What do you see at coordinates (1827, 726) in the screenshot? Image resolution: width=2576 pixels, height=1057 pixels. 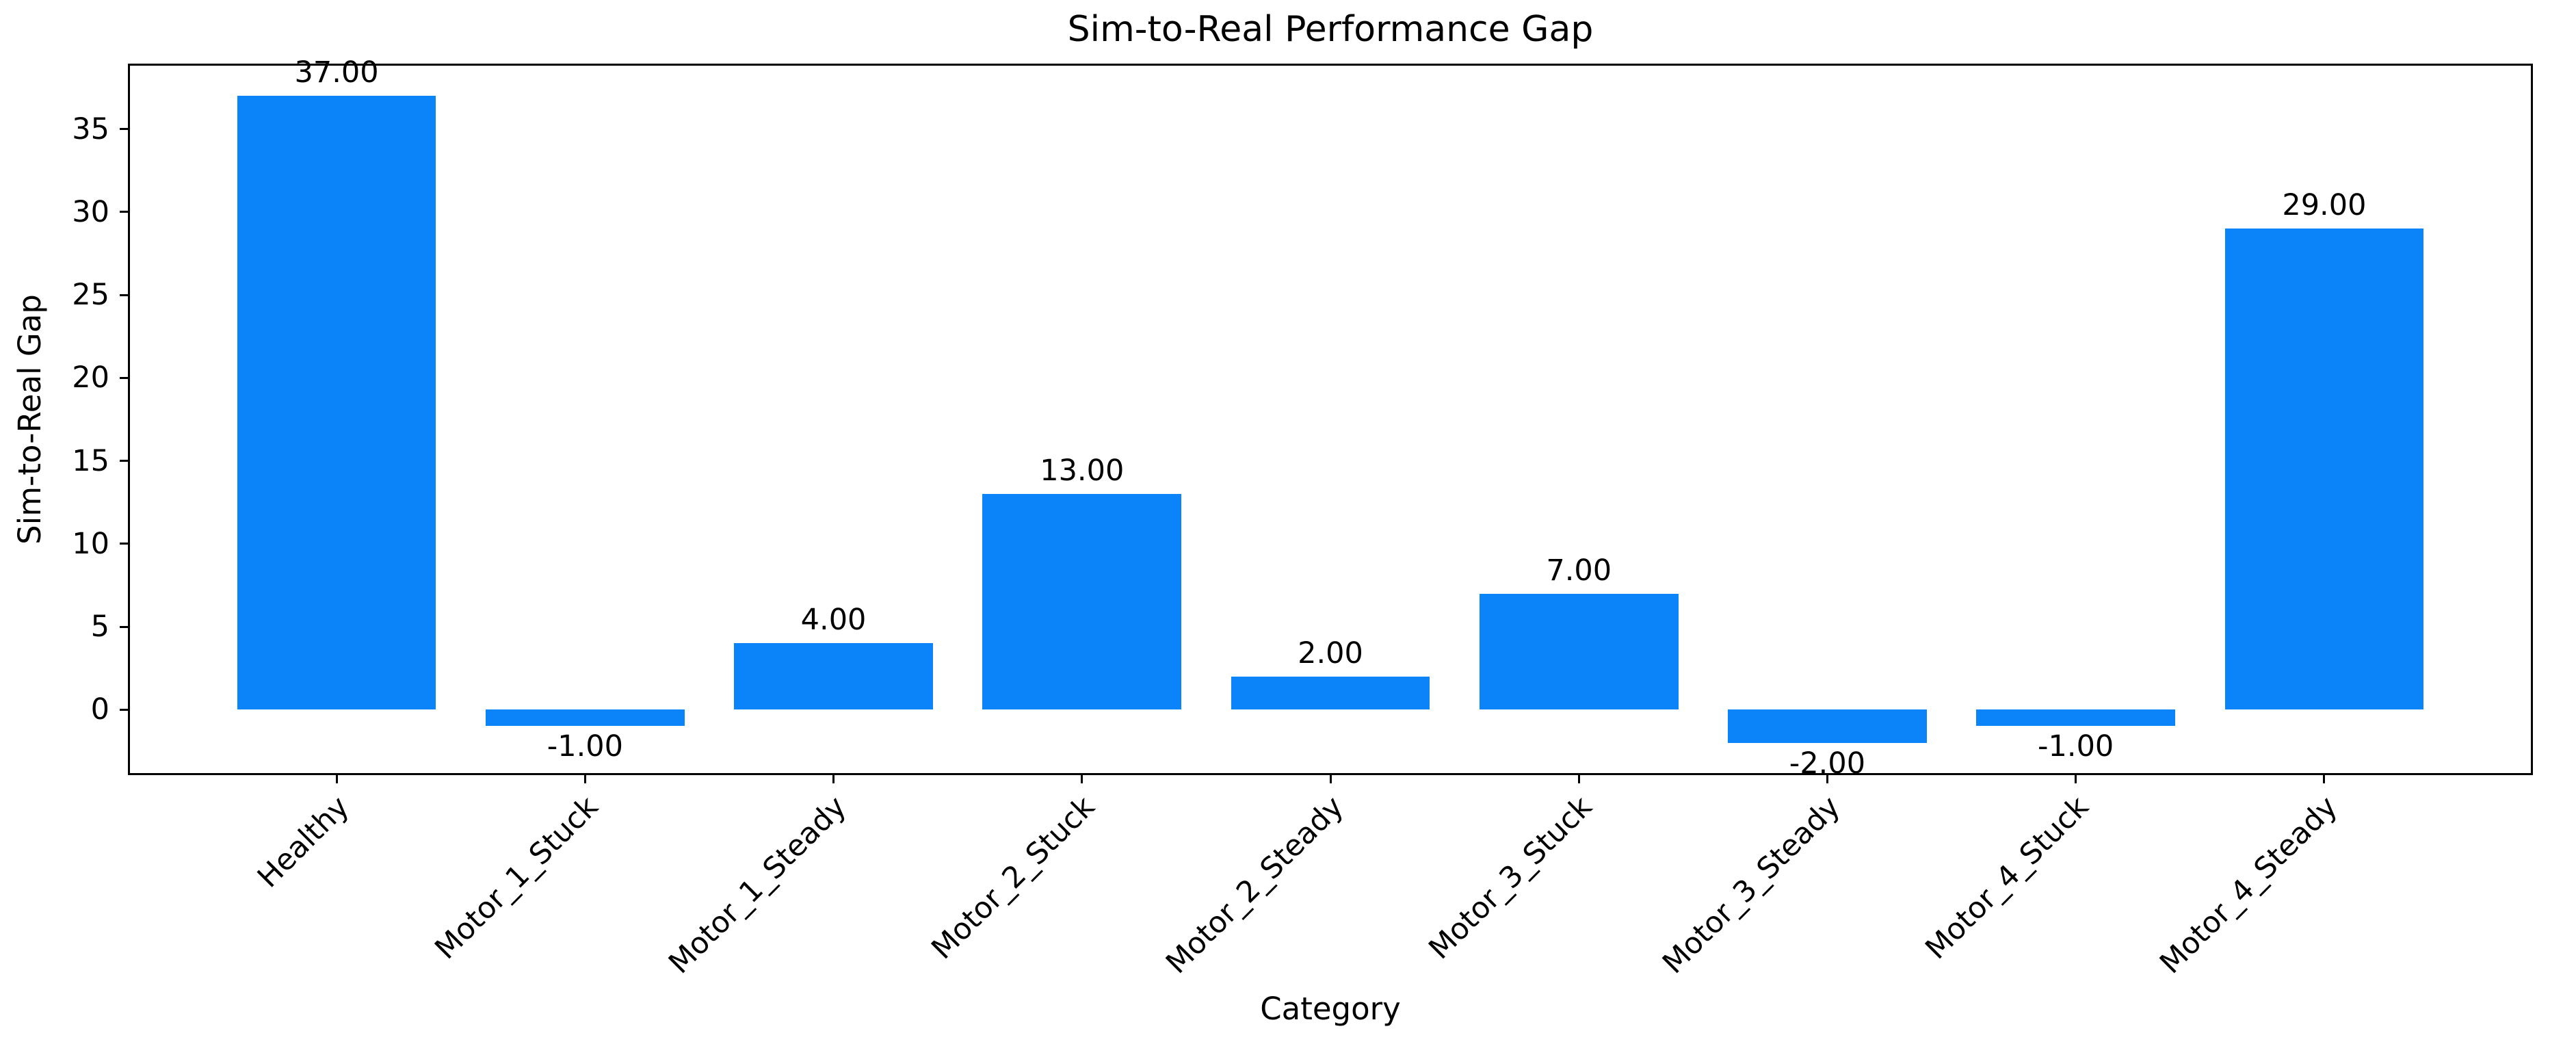 I see `bar-Motor_3_Steady` at bounding box center [1827, 726].